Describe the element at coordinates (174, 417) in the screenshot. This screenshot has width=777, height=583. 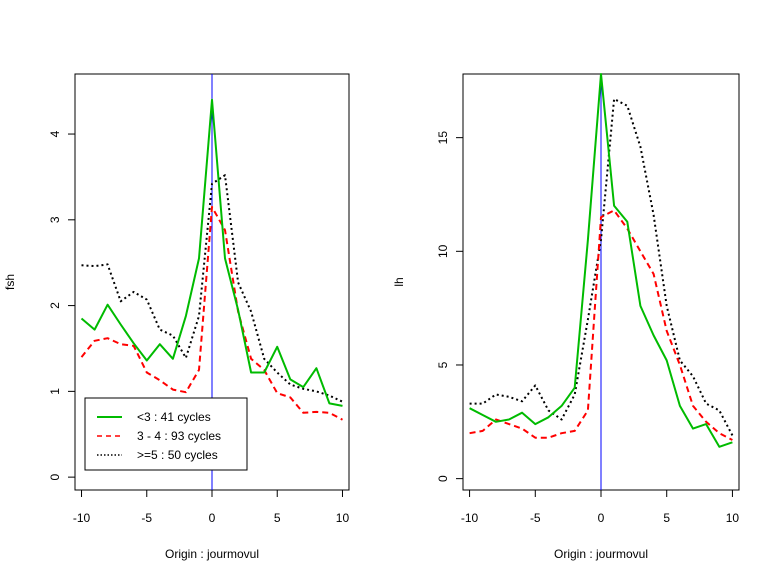
I see `legend-entry: <3 : 41 cycles` at that location.